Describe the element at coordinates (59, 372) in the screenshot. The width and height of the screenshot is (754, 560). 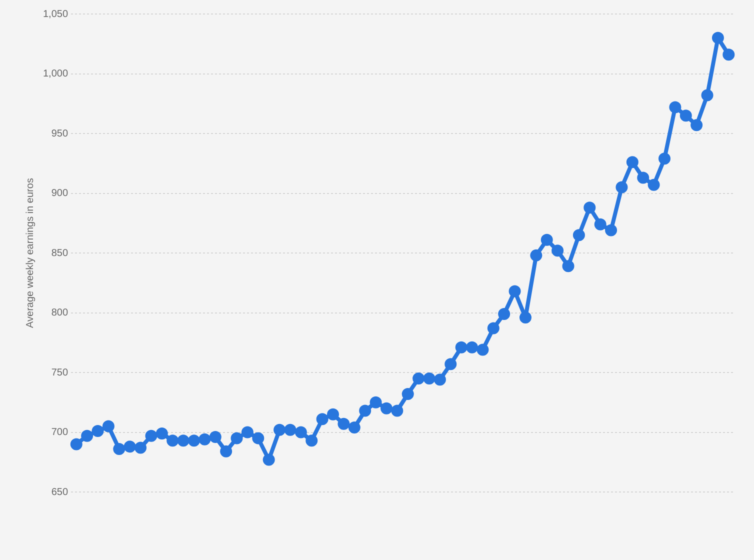
I see `y-tick-label: 750` at that location.